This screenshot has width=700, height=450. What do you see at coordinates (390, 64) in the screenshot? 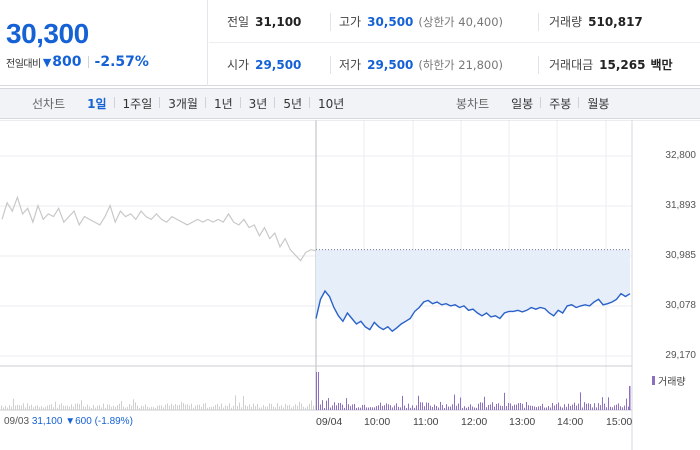
I see `stat-value: 29,500` at bounding box center [390, 64].